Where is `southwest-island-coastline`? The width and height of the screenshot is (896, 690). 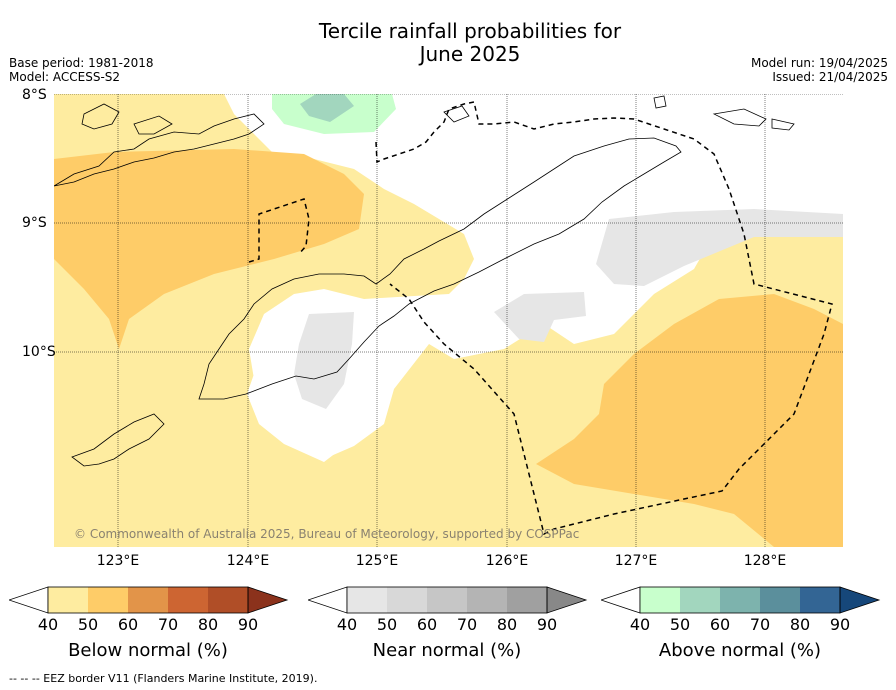
southwest-island-coastline is located at coordinates (118, 440).